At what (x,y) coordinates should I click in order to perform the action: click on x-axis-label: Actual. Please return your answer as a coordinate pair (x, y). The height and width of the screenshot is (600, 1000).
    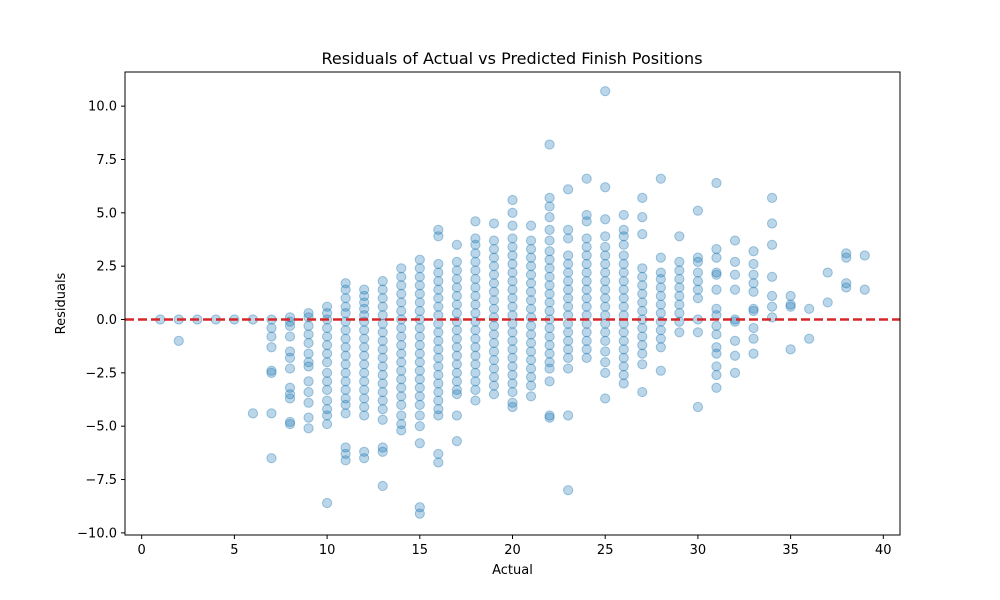
    Looking at the image, I should click on (512, 570).